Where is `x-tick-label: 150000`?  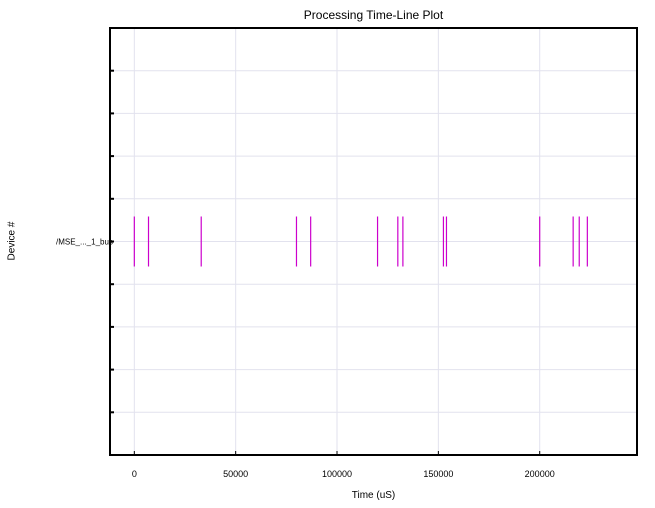 x-tick-label: 150000 is located at coordinates (438, 474).